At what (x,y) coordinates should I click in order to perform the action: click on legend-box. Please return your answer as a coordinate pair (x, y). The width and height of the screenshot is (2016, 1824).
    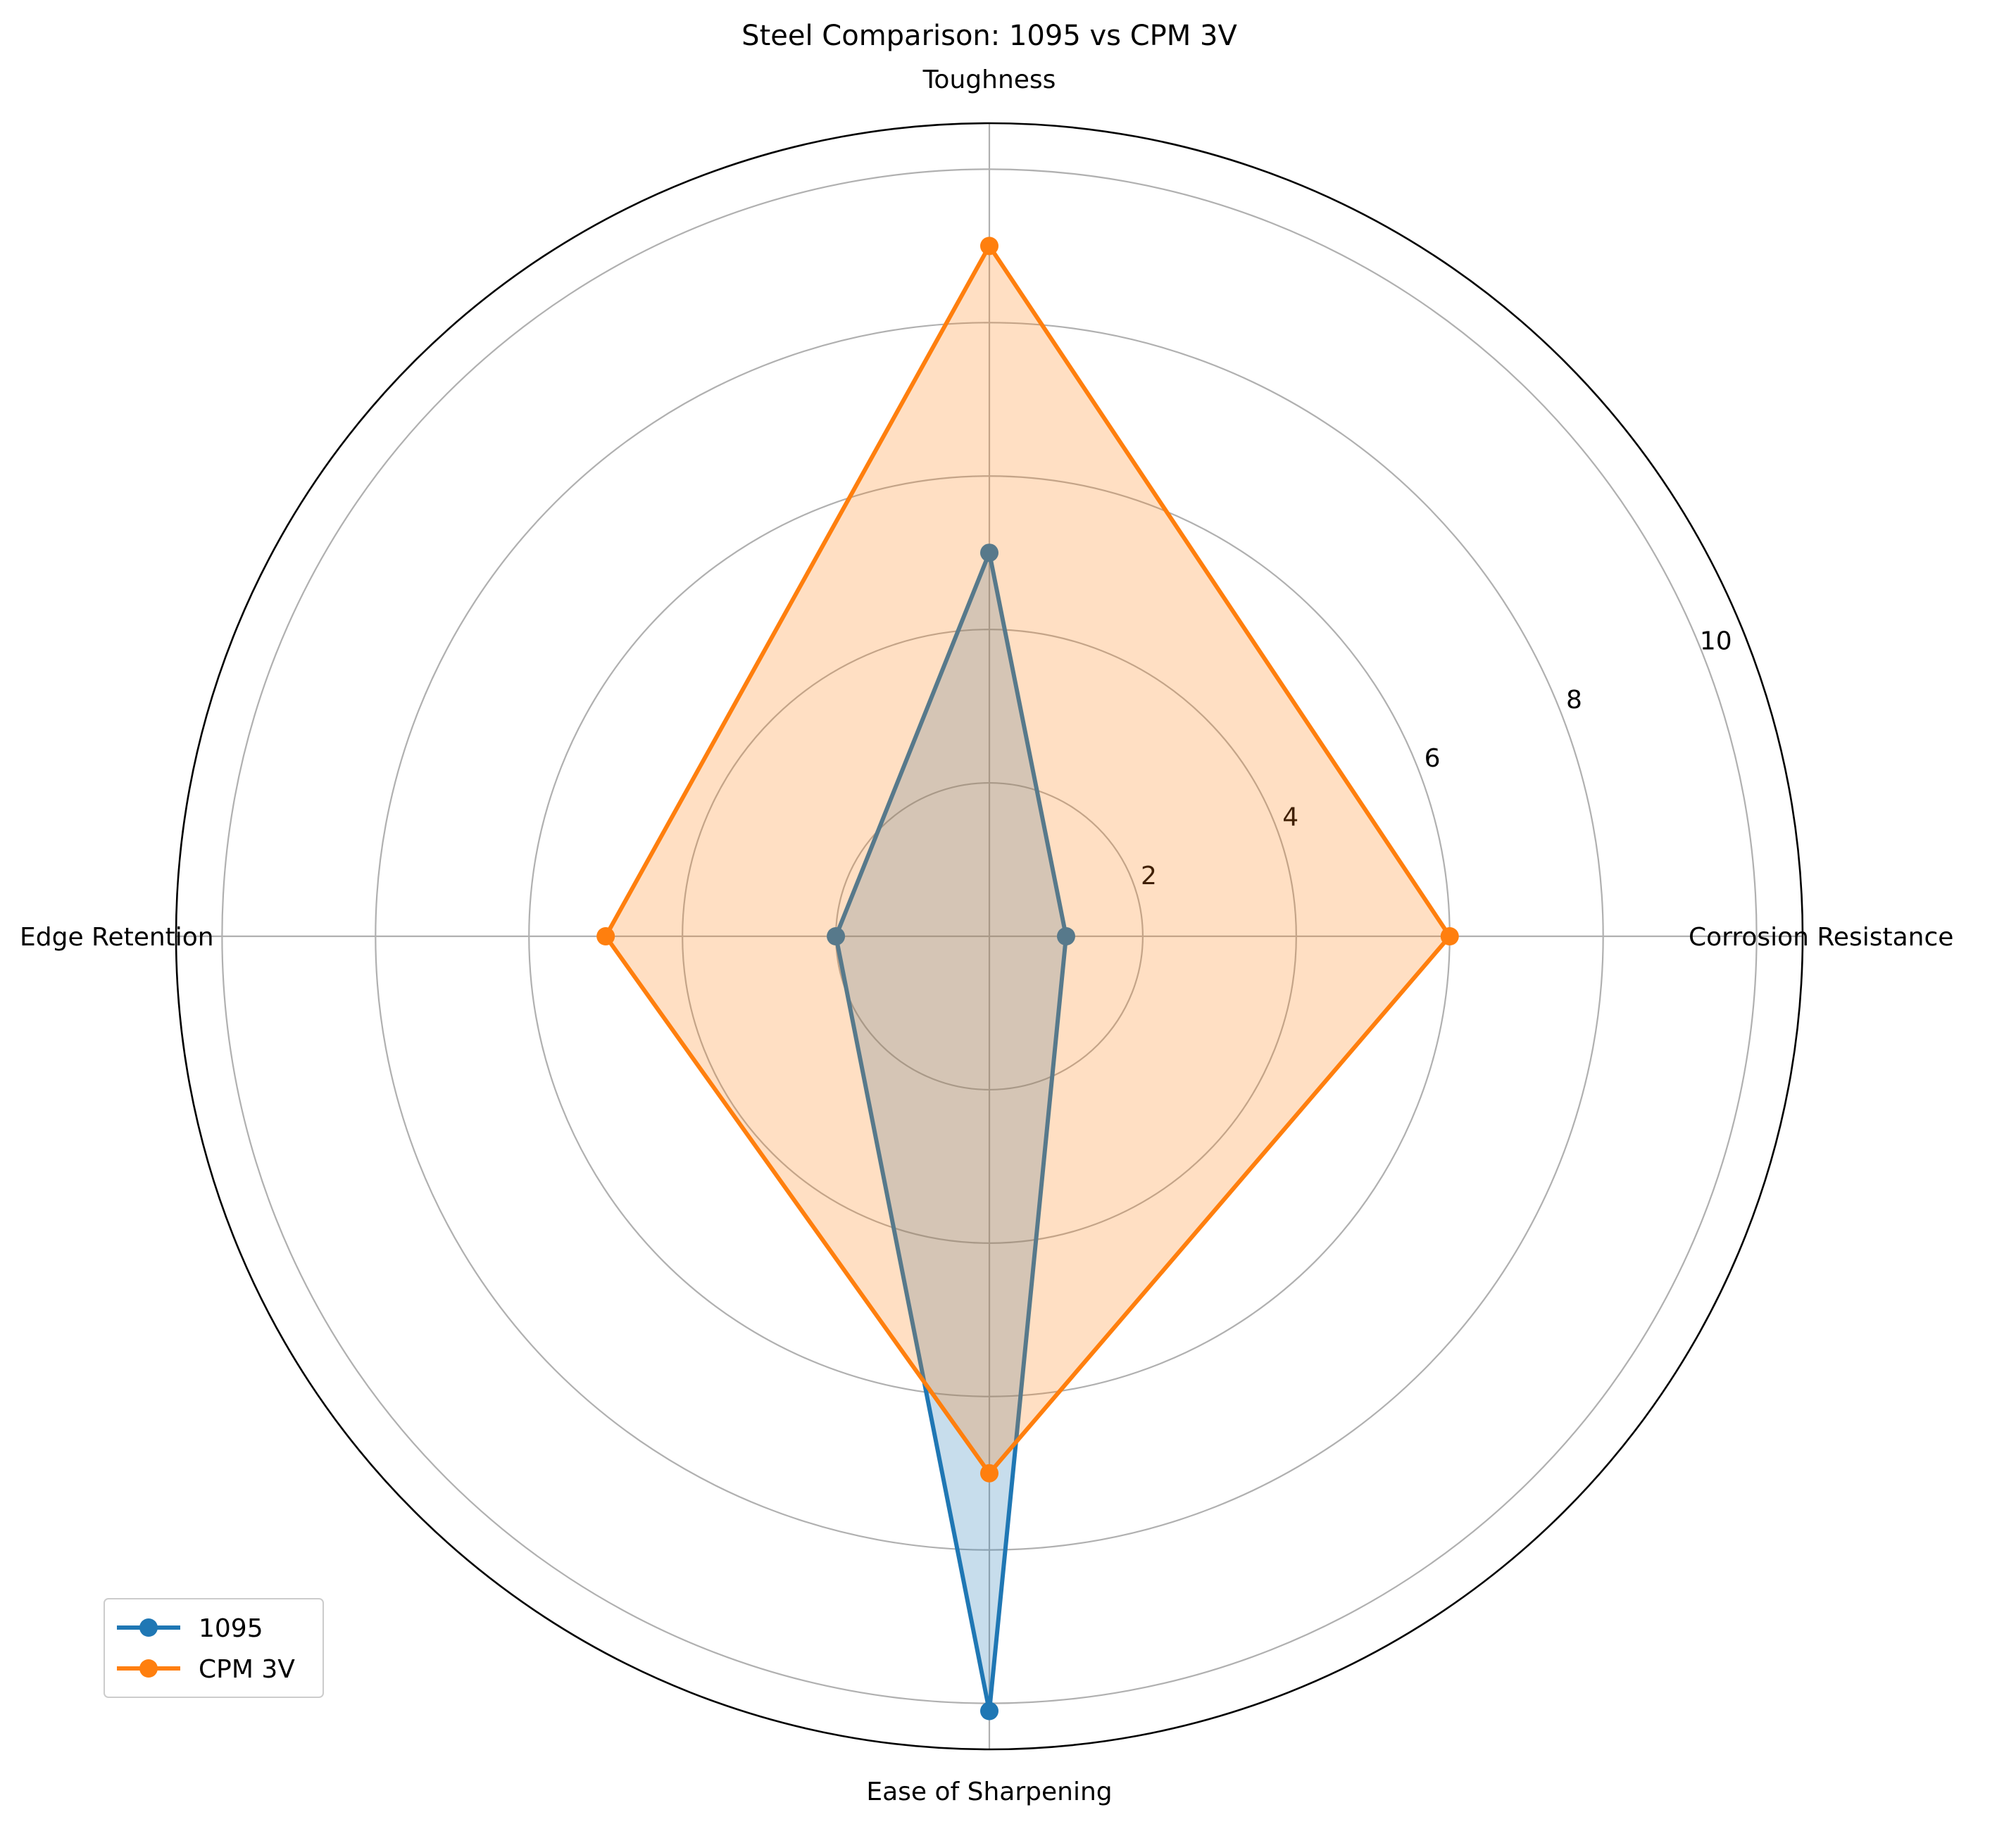
    Looking at the image, I should click on (214, 1648).